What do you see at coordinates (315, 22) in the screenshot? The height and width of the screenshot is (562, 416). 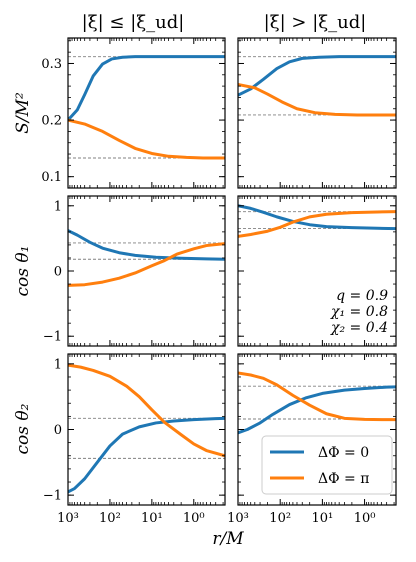 I see `column-title-right: |ξ| > |ξ_ud|` at bounding box center [315, 22].